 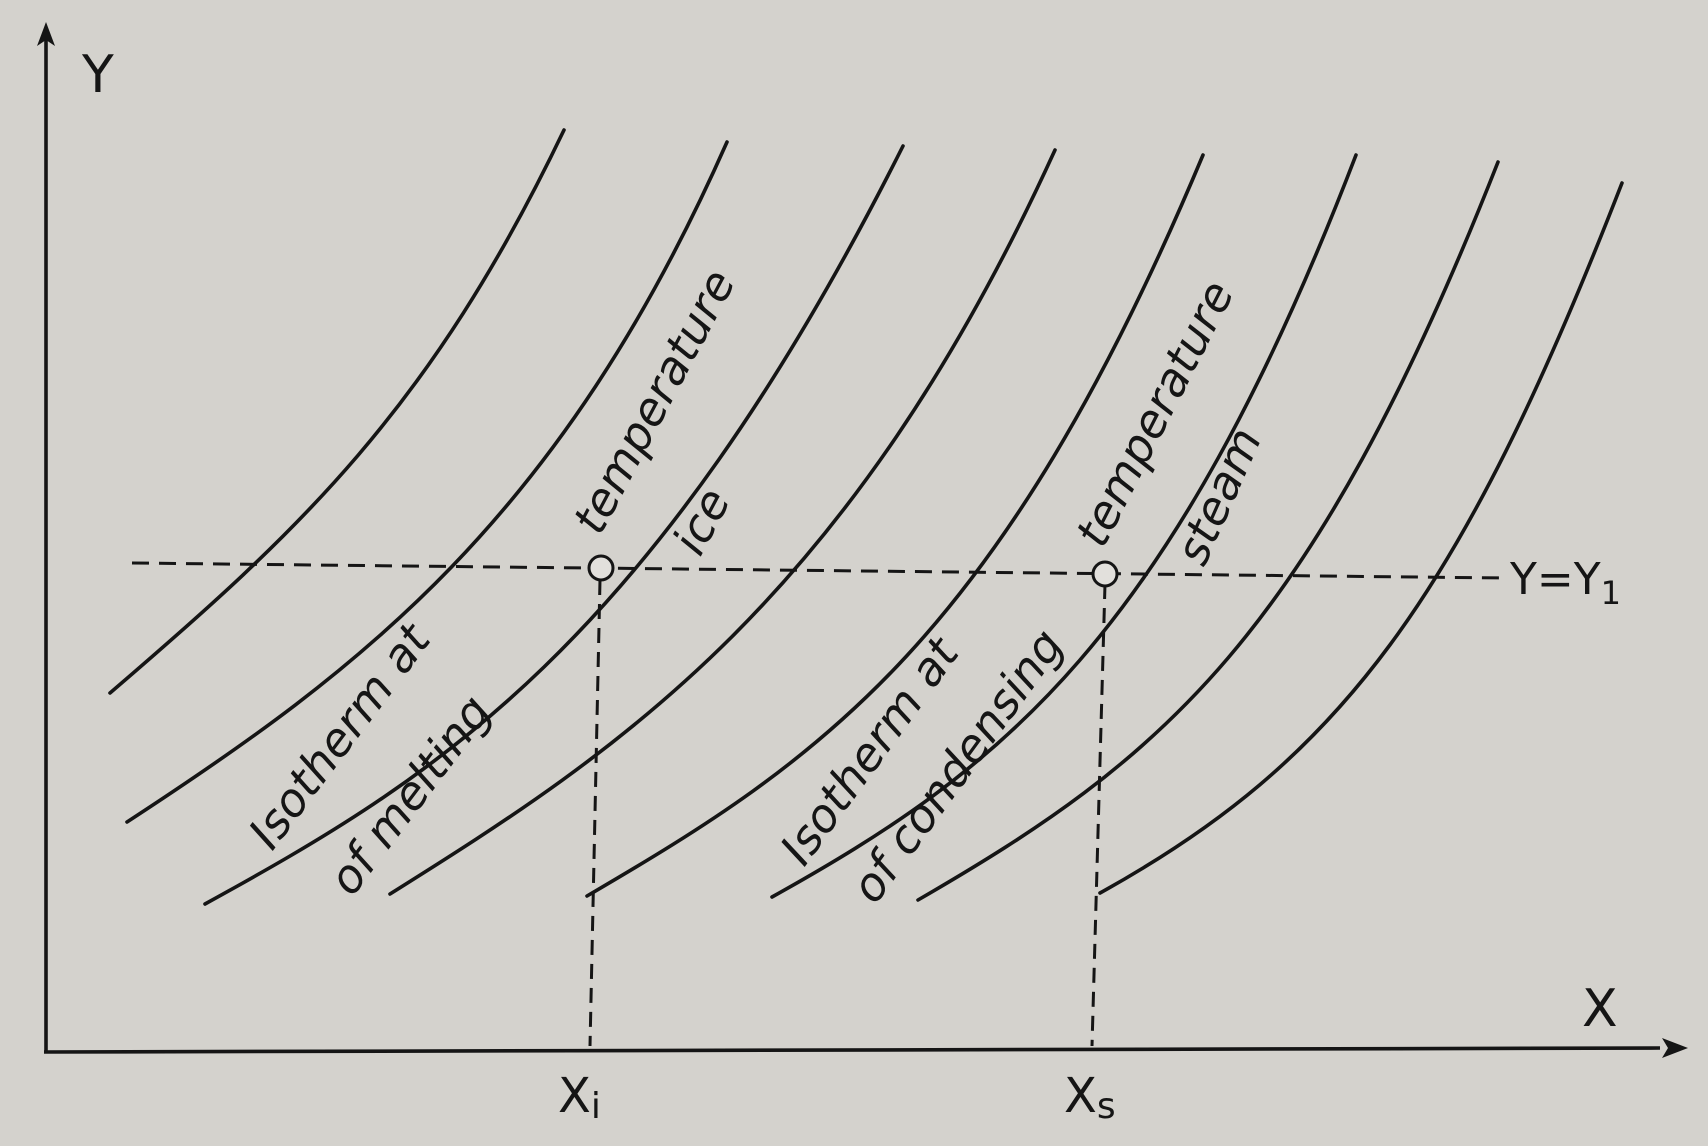 I want to click on x-axis-arrowhead, so click(x=1675, y=1048).